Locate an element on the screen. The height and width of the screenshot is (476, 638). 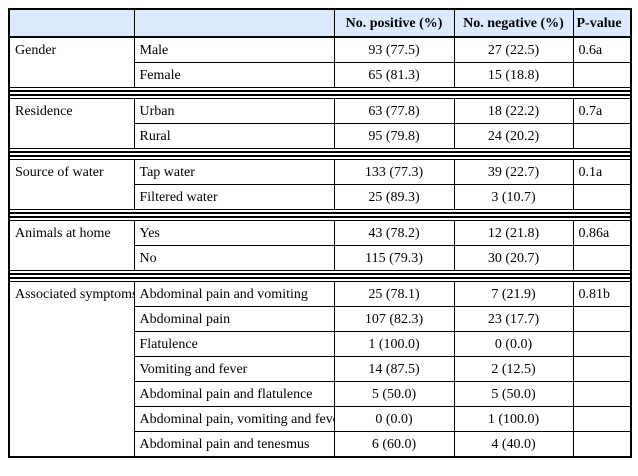
negative-cell: 15 (18.8) is located at coordinates (513, 75).